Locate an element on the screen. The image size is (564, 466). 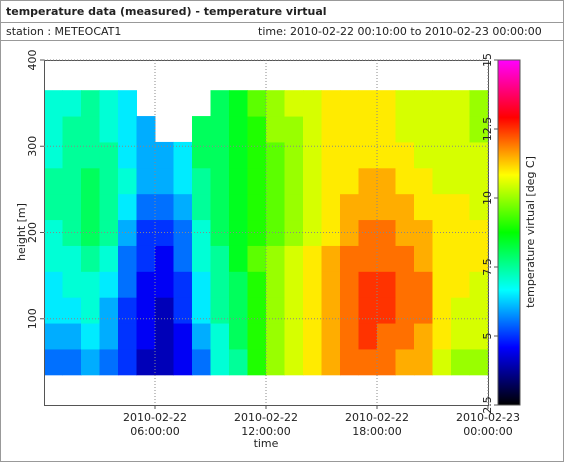
colorbar-tick-label: 15 is located at coordinates (487, 60).